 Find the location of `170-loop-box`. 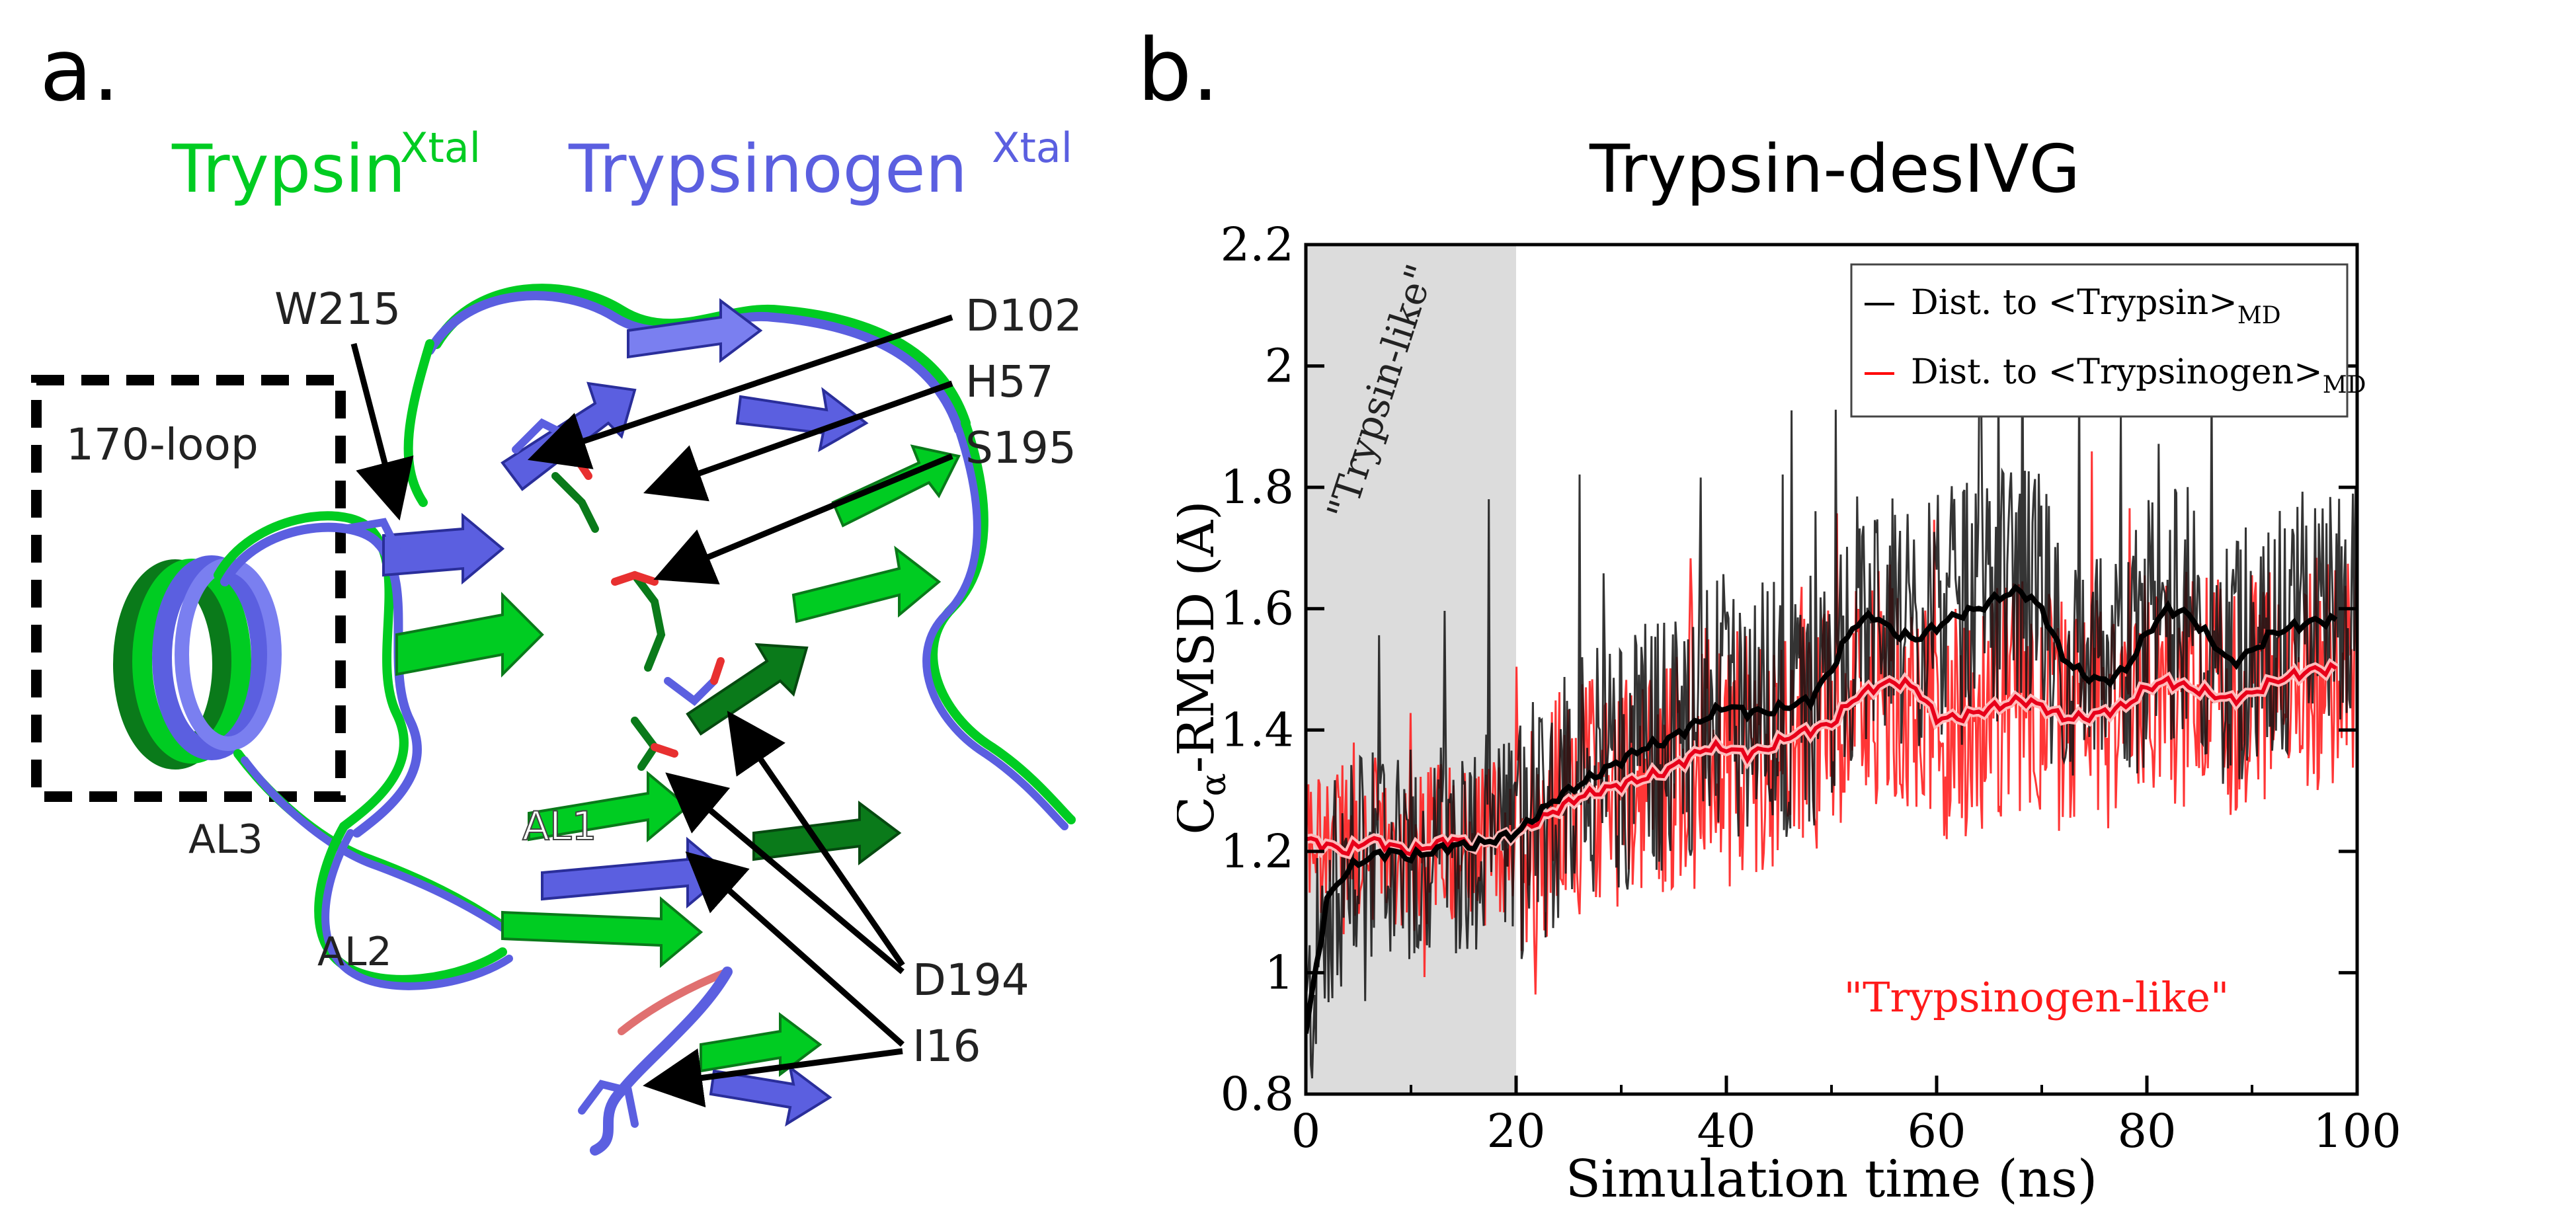

170-loop-box is located at coordinates (189, 588).